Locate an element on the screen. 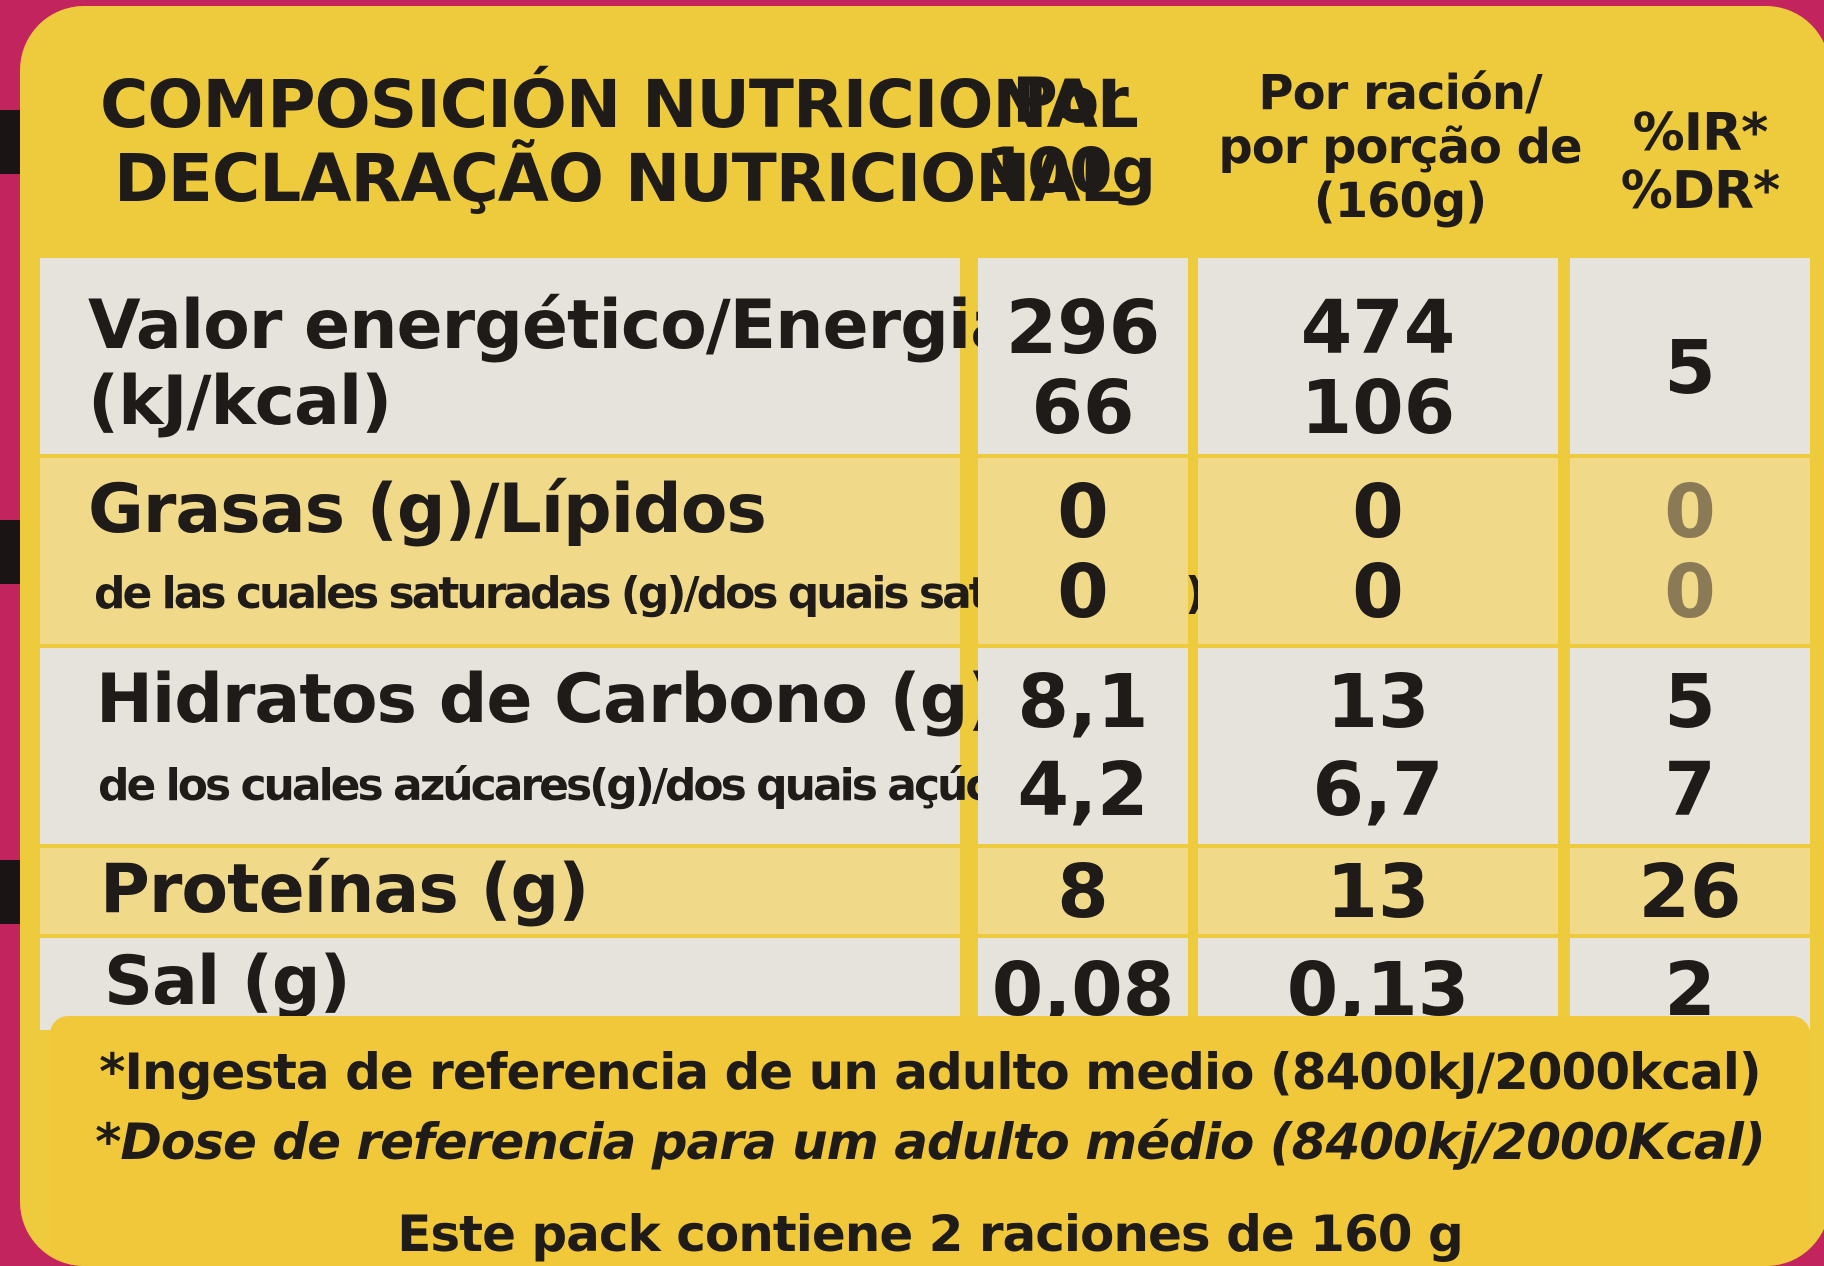 The width and height of the screenshot is (1824, 1266). saturates-ri: 0 is located at coordinates (1690, 592).